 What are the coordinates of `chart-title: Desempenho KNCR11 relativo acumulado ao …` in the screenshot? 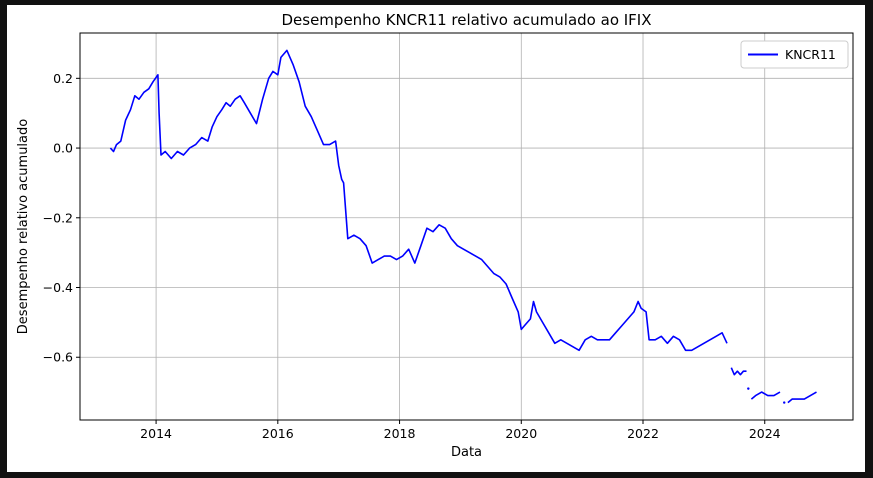 It's located at (466, 20).